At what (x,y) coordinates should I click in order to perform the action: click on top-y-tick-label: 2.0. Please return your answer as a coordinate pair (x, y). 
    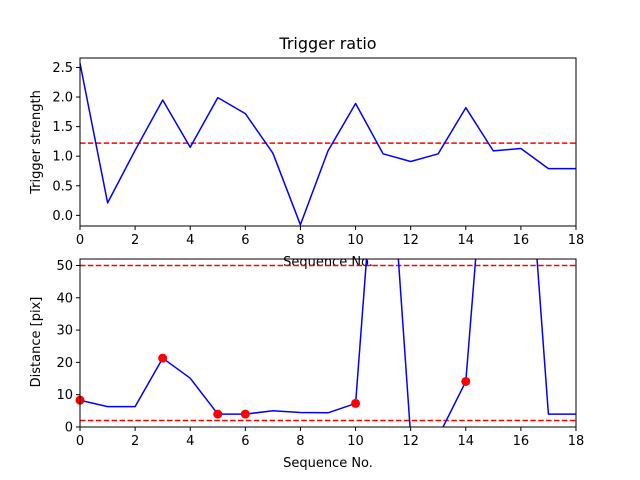
    Looking at the image, I should click on (62, 98).